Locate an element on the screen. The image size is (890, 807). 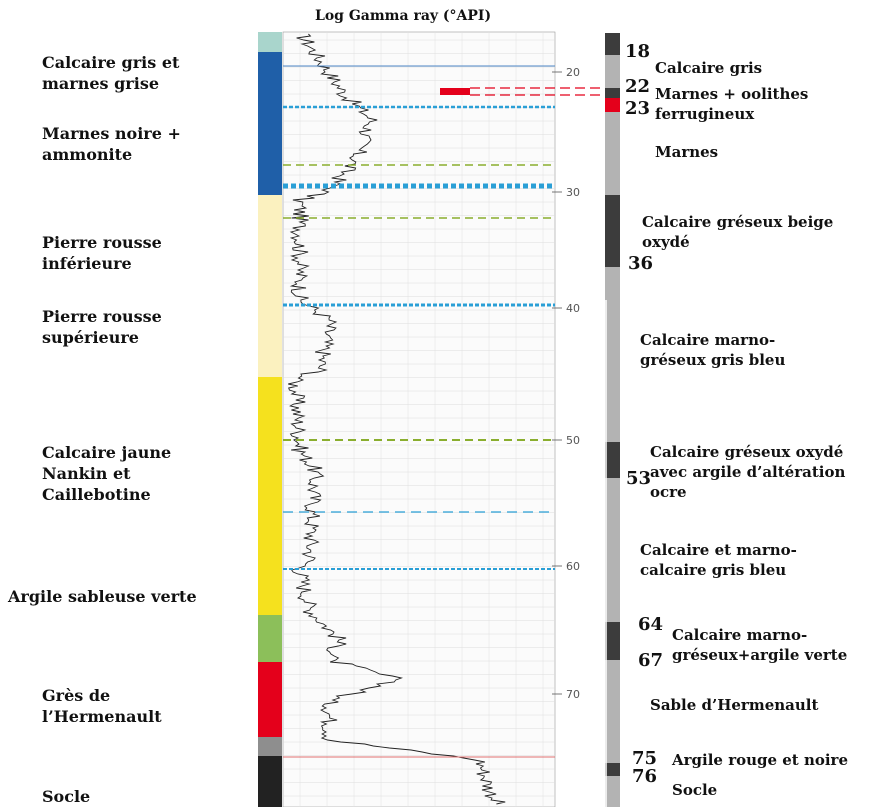
log-title: Log Gamma ray (°API) is located at coordinates (403, 16).